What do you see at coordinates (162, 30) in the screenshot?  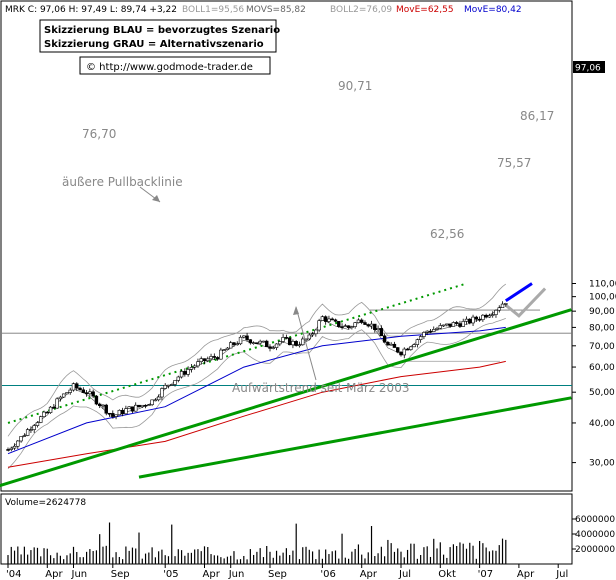 I see `legend-line-blue: Skizzierung BLAU = bevorzugtes Szenario` at bounding box center [162, 30].